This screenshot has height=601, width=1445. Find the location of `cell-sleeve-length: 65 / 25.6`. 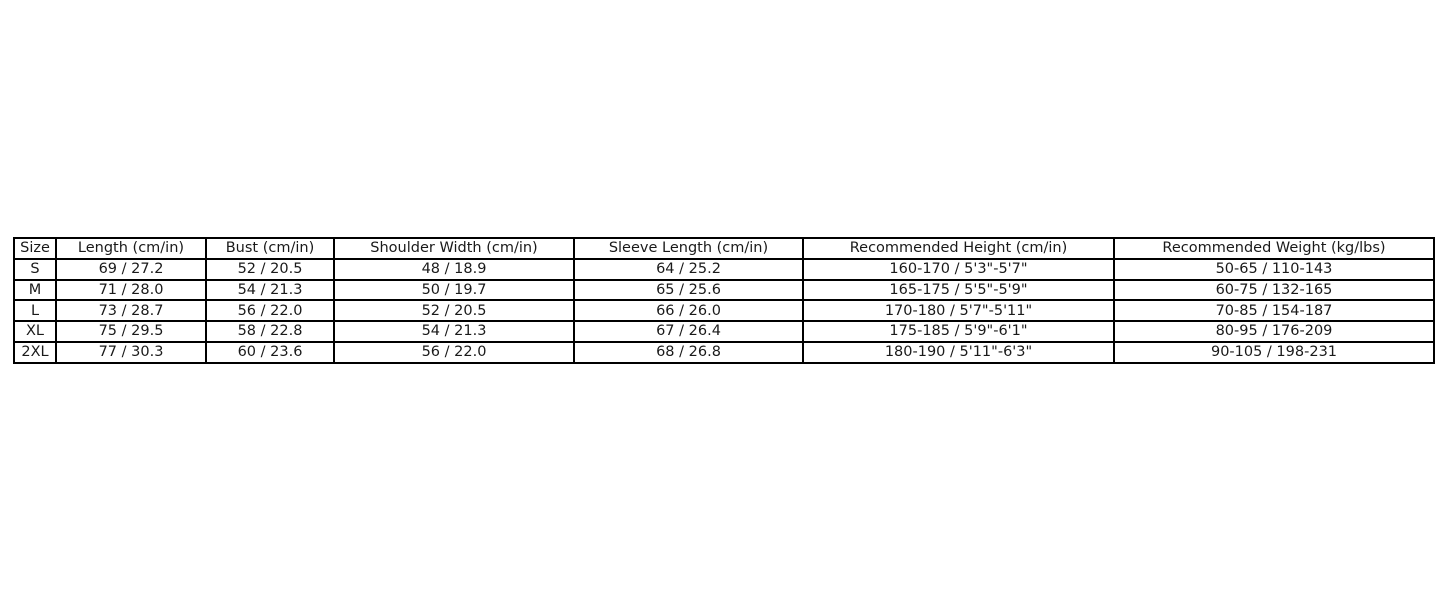

cell-sleeve-length: 65 / 25.6 is located at coordinates (688, 290).